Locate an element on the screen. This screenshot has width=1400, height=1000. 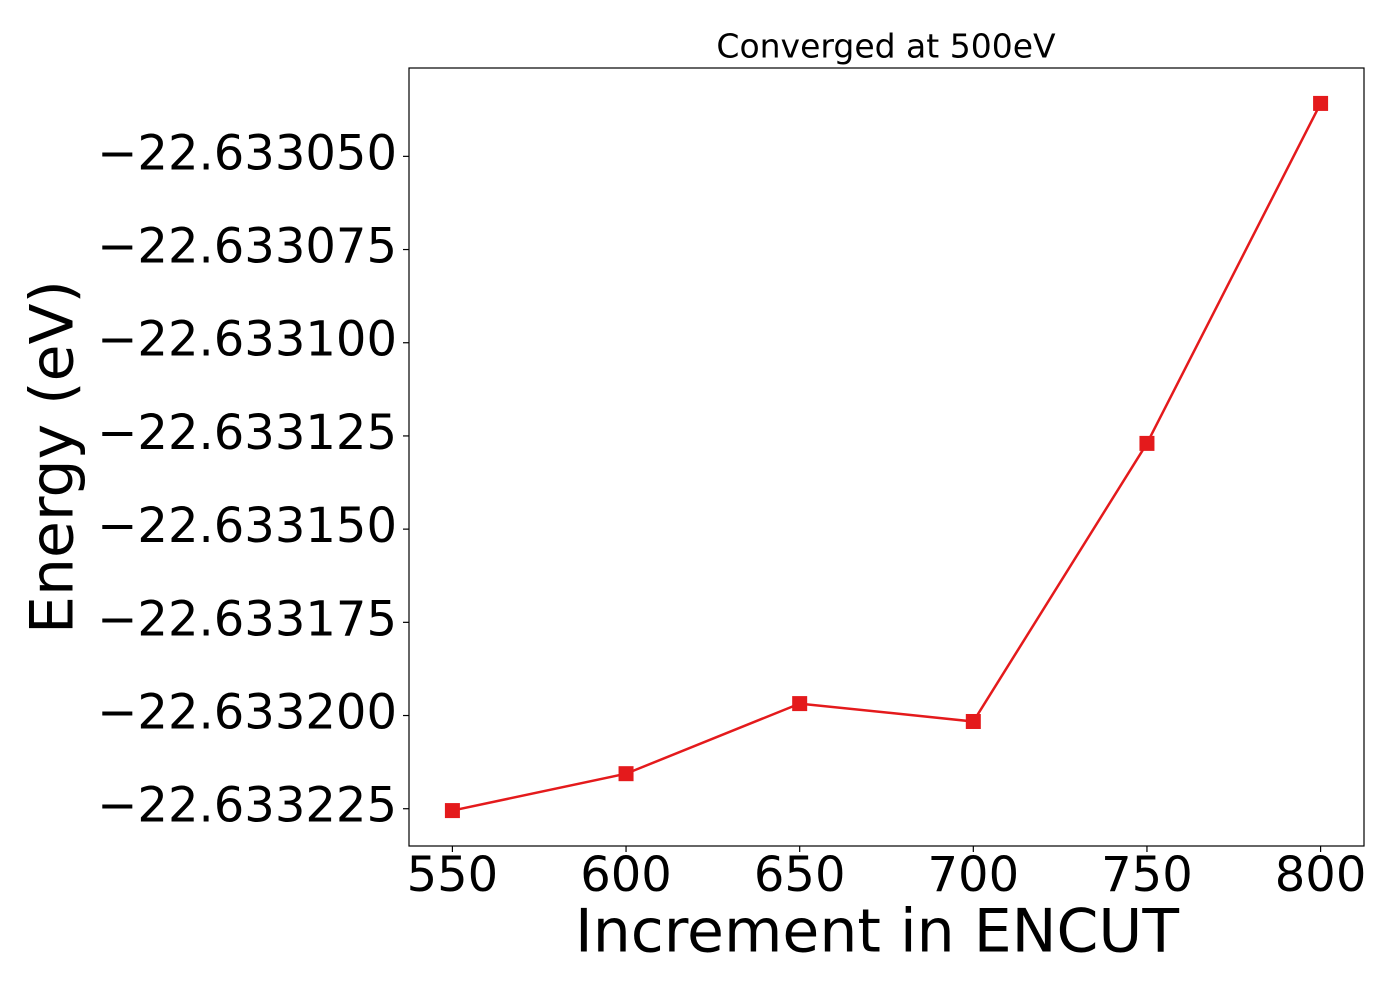
y-axis-label: Energy (eV) is located at coordinates (53, 457).